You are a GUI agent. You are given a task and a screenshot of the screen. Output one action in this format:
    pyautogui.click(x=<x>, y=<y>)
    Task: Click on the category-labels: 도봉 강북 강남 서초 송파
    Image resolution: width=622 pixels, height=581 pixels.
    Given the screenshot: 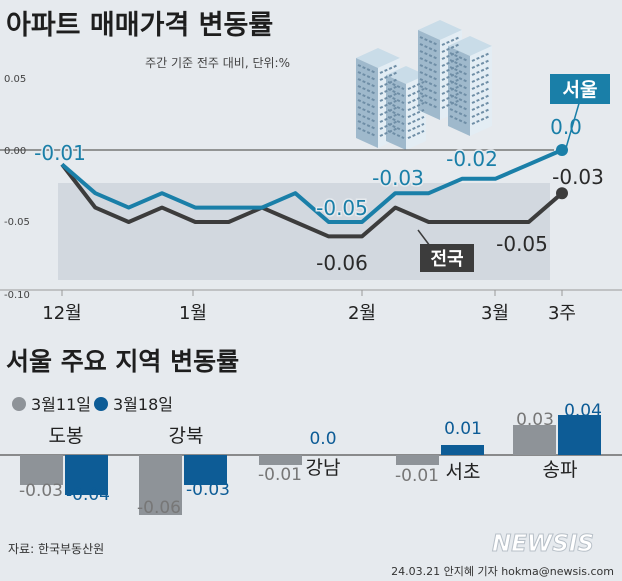 What is the action you would take?
    pyautogui.click(x=313, y=454)
    